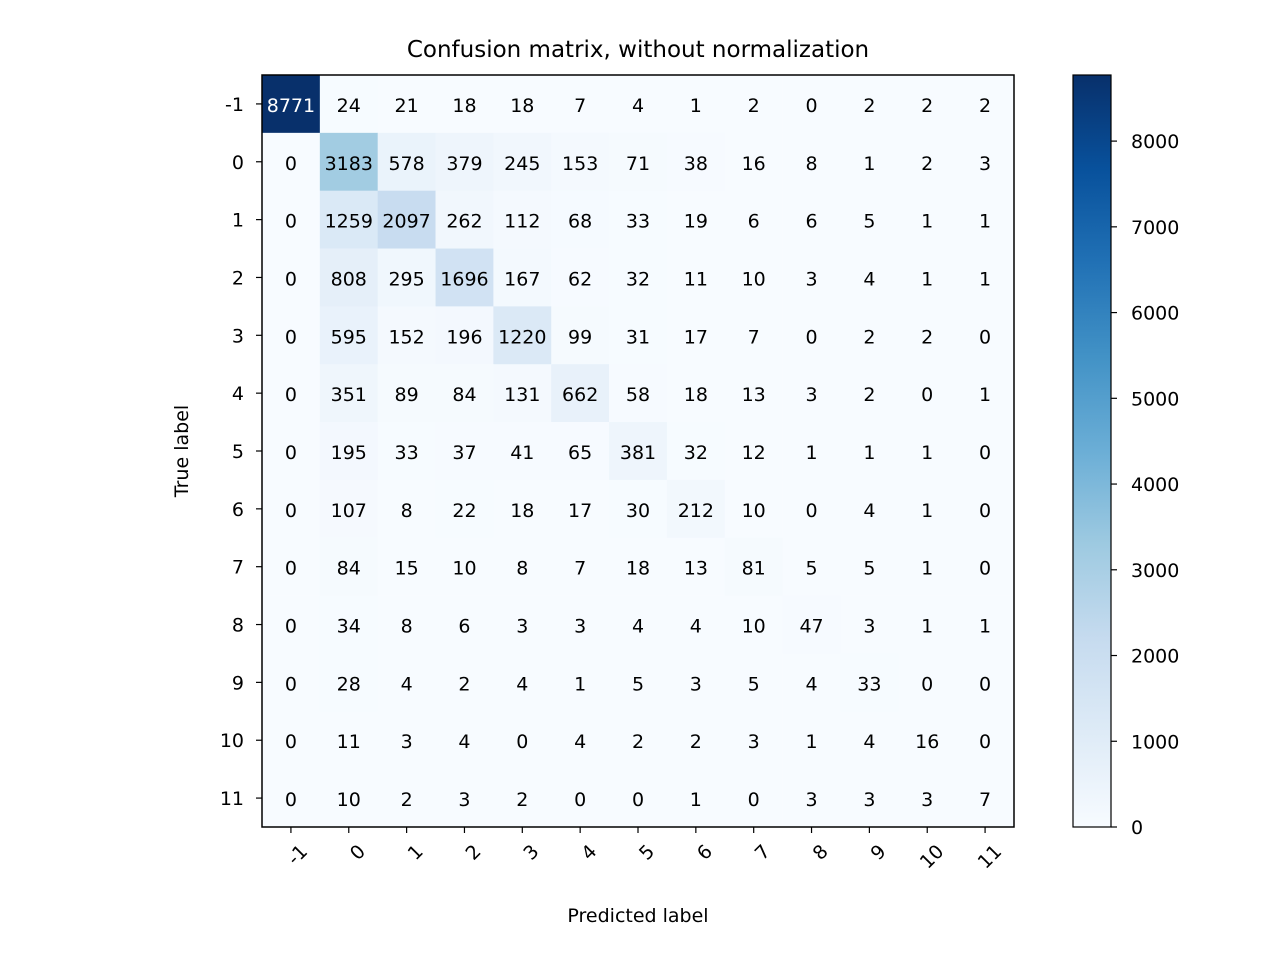  I want to click on y-tick-label: 2, so click(238, 278).